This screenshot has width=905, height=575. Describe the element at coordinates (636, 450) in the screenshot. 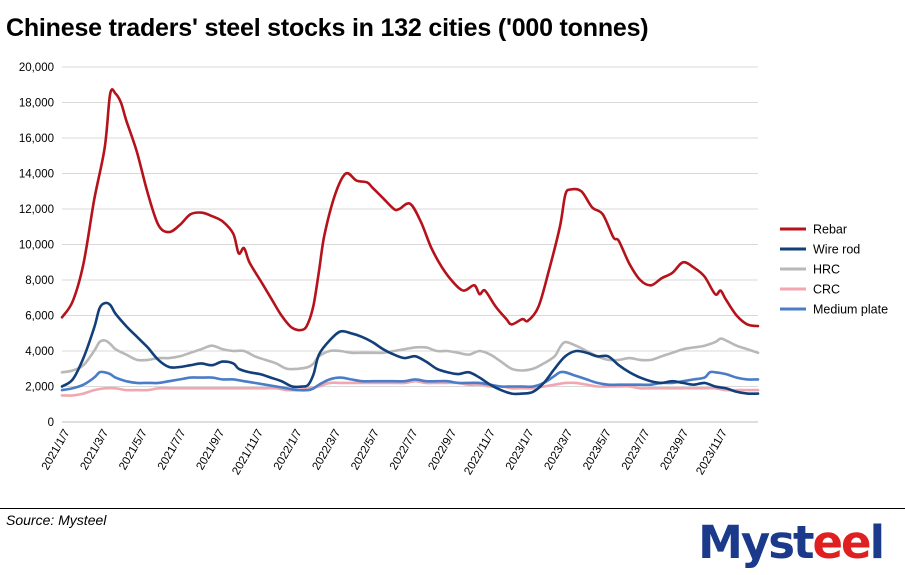

I see `x-tick-label: 2023/7/7` at that location.